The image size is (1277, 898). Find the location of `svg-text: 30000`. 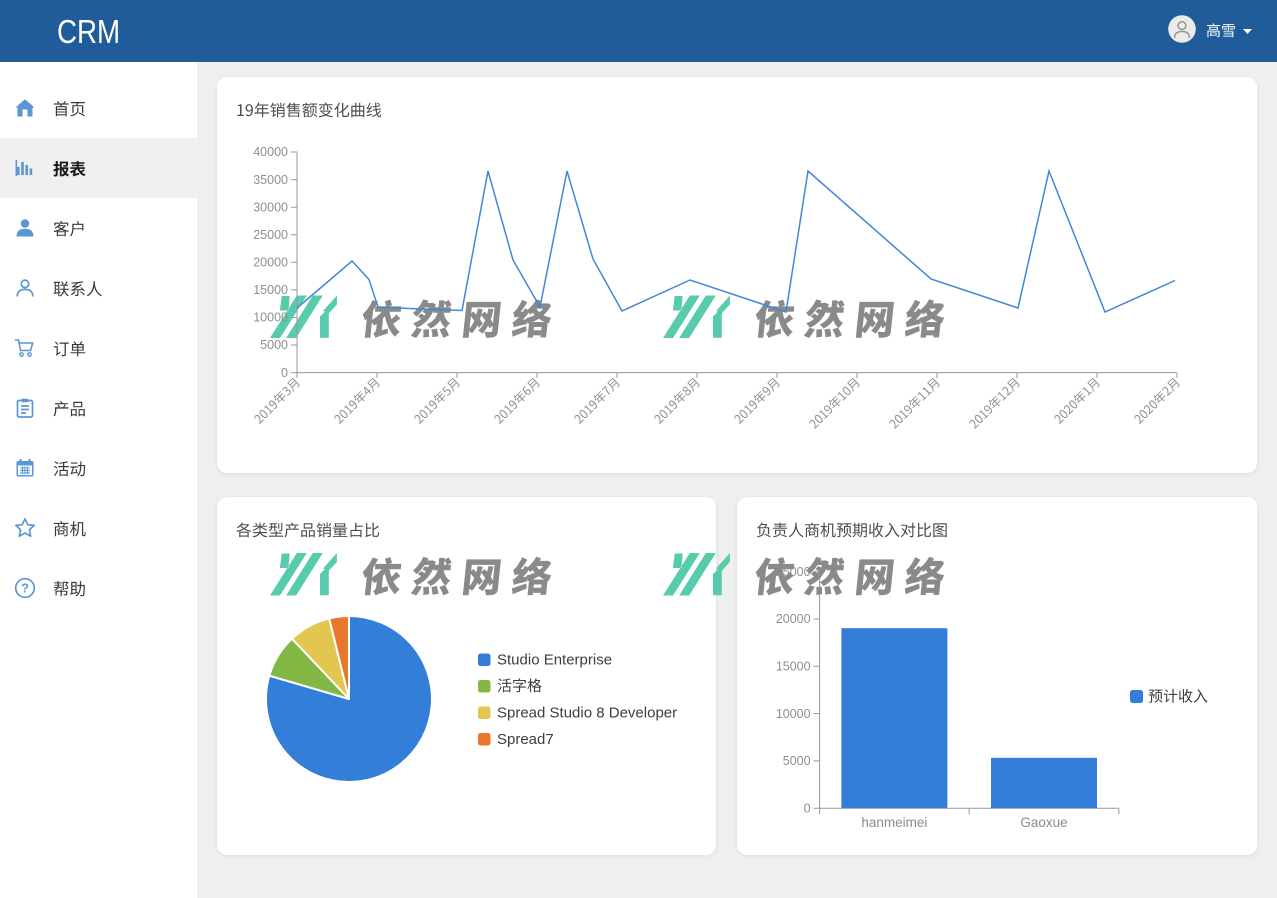

svg-text: 30000 is located at coordinates (270, 207).